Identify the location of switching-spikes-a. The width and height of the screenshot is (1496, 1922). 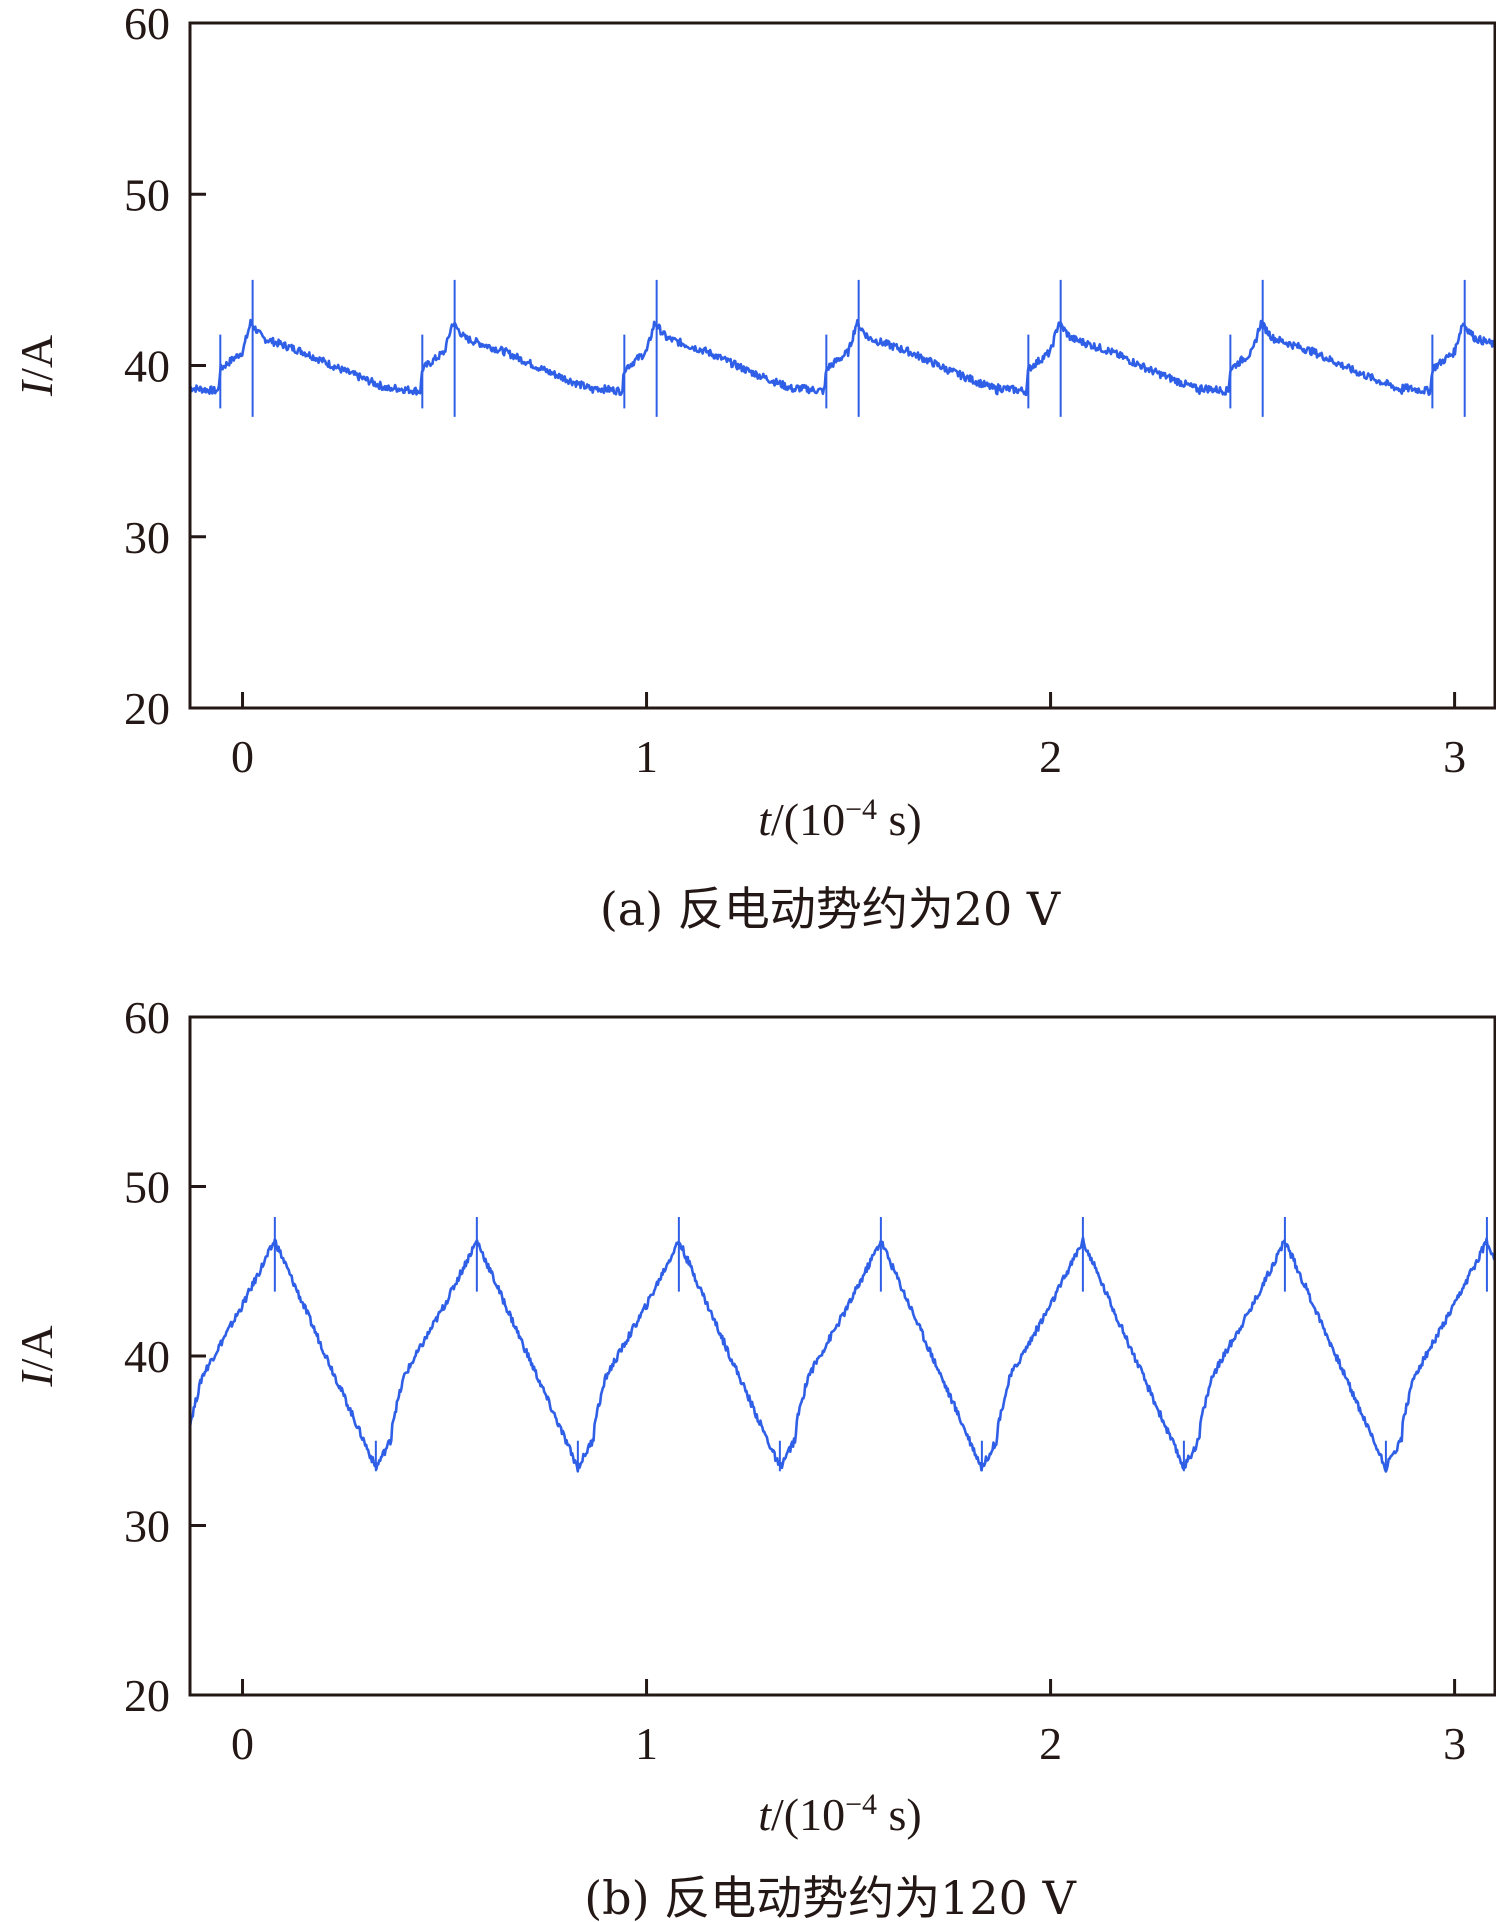
(842, 348).